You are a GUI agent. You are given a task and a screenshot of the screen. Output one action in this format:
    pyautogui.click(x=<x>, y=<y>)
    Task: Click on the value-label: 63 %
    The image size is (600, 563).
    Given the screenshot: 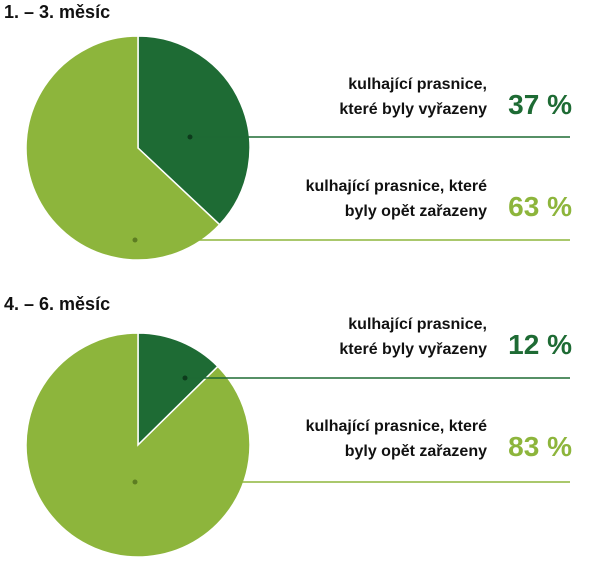 What is the action you would take?
    pyautogui.click(x=540, y=206)
    